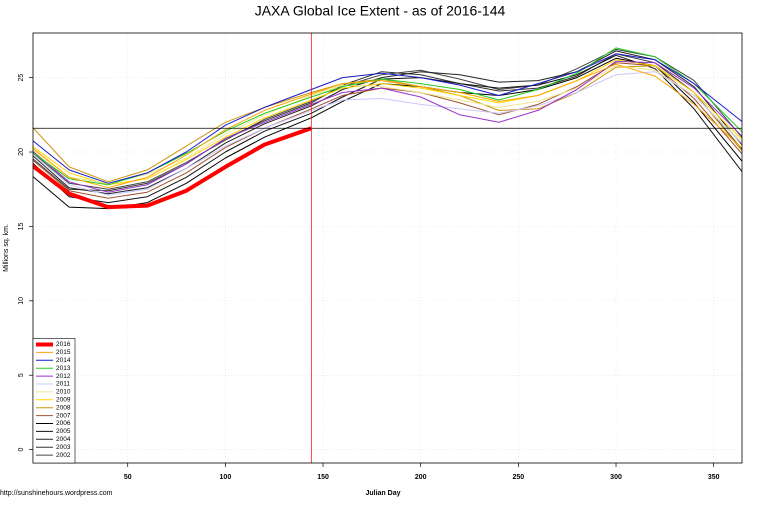  I want to click on legend-label: 2014, so click(63, 360).